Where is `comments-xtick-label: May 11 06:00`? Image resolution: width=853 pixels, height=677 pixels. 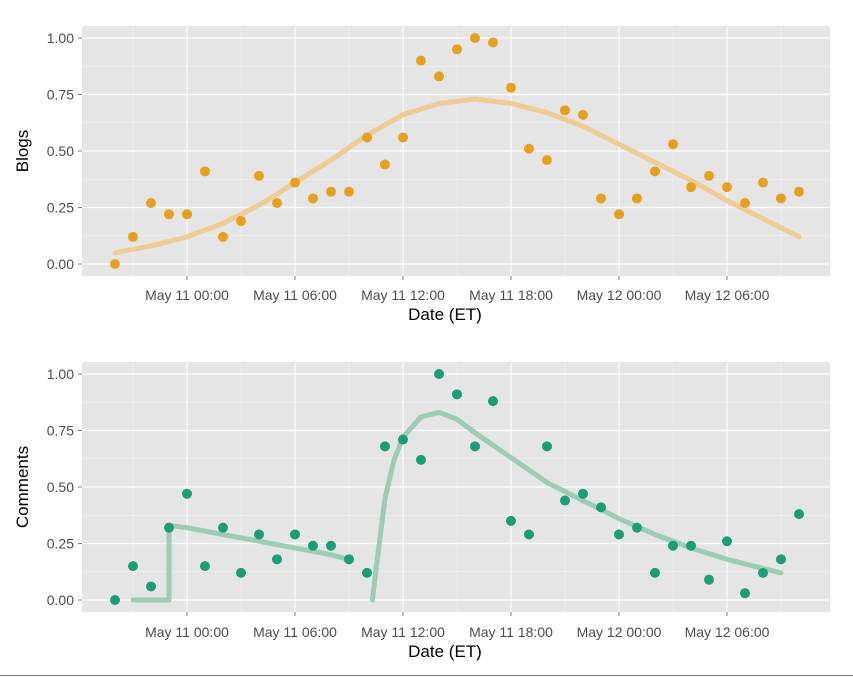
comments-xtick-label: May 11 06:00 is located at coordinates (295, 632).